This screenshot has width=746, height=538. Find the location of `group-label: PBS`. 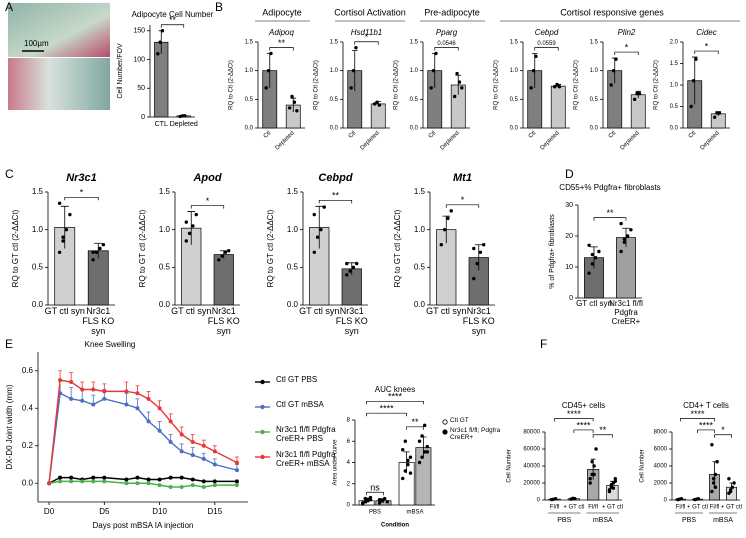

group-label: PBS is located at coordinates (689, 520).